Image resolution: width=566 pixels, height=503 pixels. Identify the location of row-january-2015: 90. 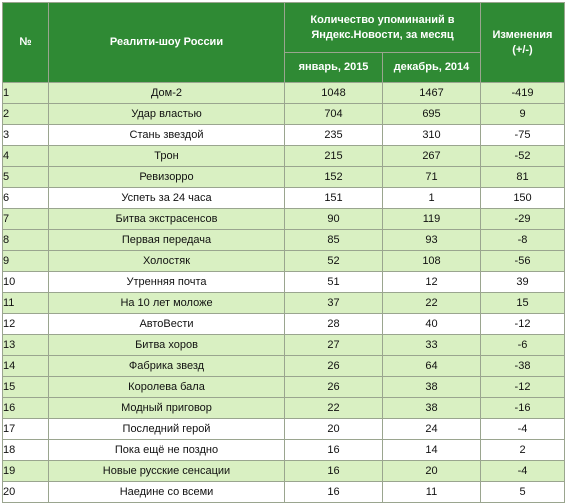
(333, 219).